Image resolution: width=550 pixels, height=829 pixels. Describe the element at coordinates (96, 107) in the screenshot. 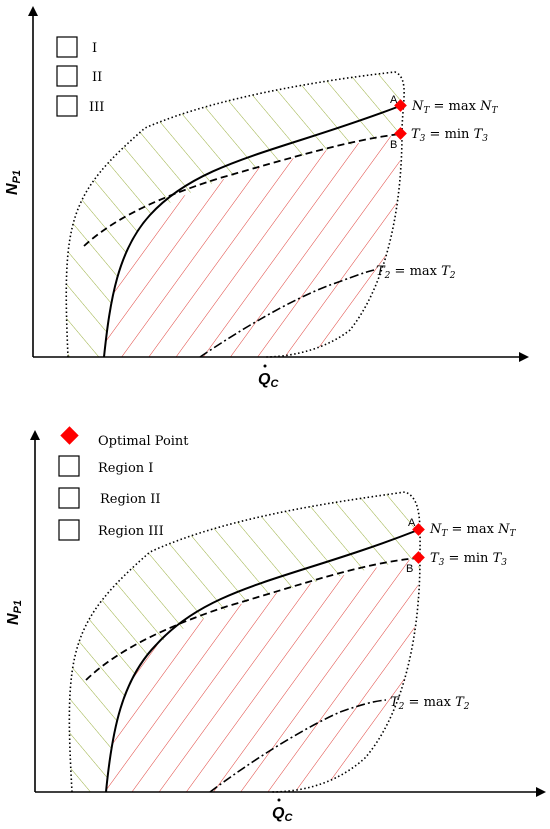

I see `legend-label-iii: III` at that location.